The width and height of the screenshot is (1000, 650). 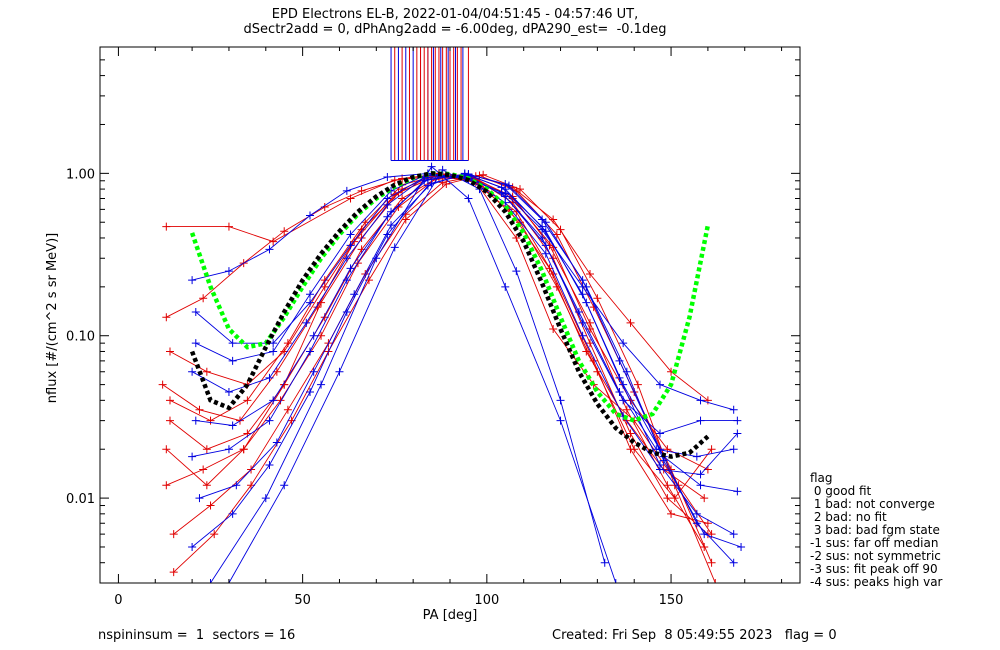 What do you see at coordinates (486, 600) in the screenshot?
I see `x-tick-label: 100` at bounding box center [486, 600].